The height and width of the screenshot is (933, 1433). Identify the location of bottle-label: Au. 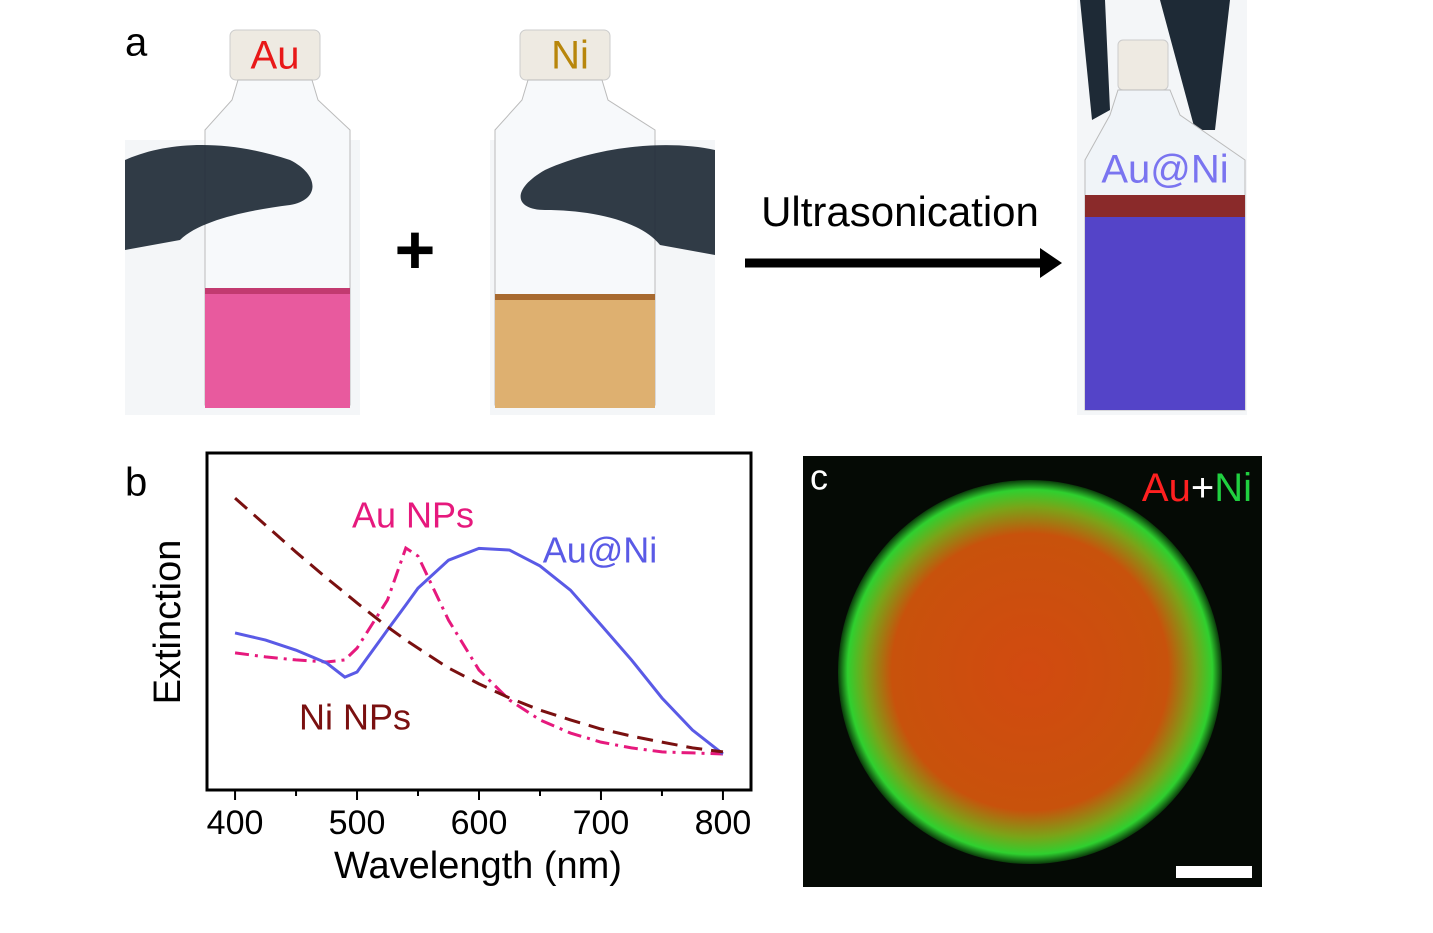
(275, 56).